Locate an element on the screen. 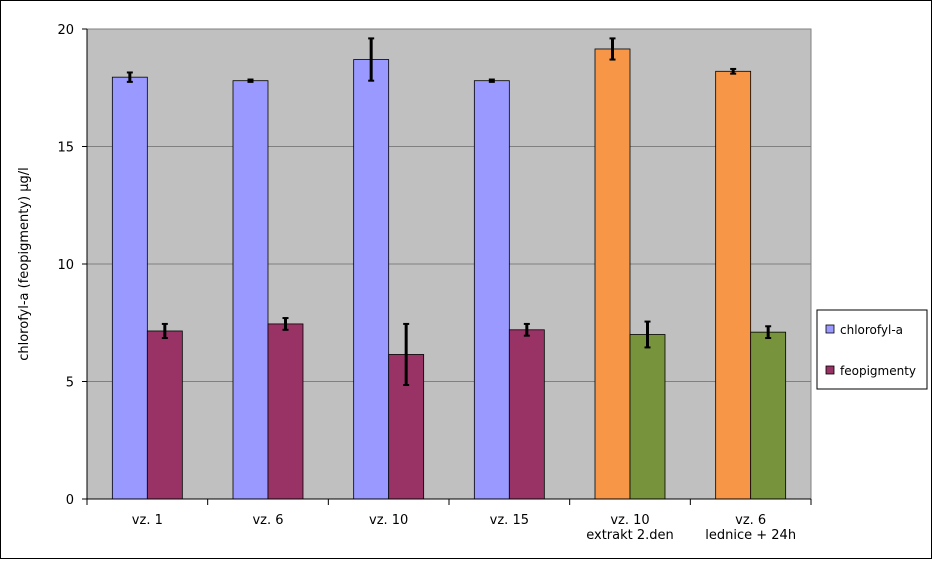  y-tick-label-0: 0 is located at coordinates (70, 500).